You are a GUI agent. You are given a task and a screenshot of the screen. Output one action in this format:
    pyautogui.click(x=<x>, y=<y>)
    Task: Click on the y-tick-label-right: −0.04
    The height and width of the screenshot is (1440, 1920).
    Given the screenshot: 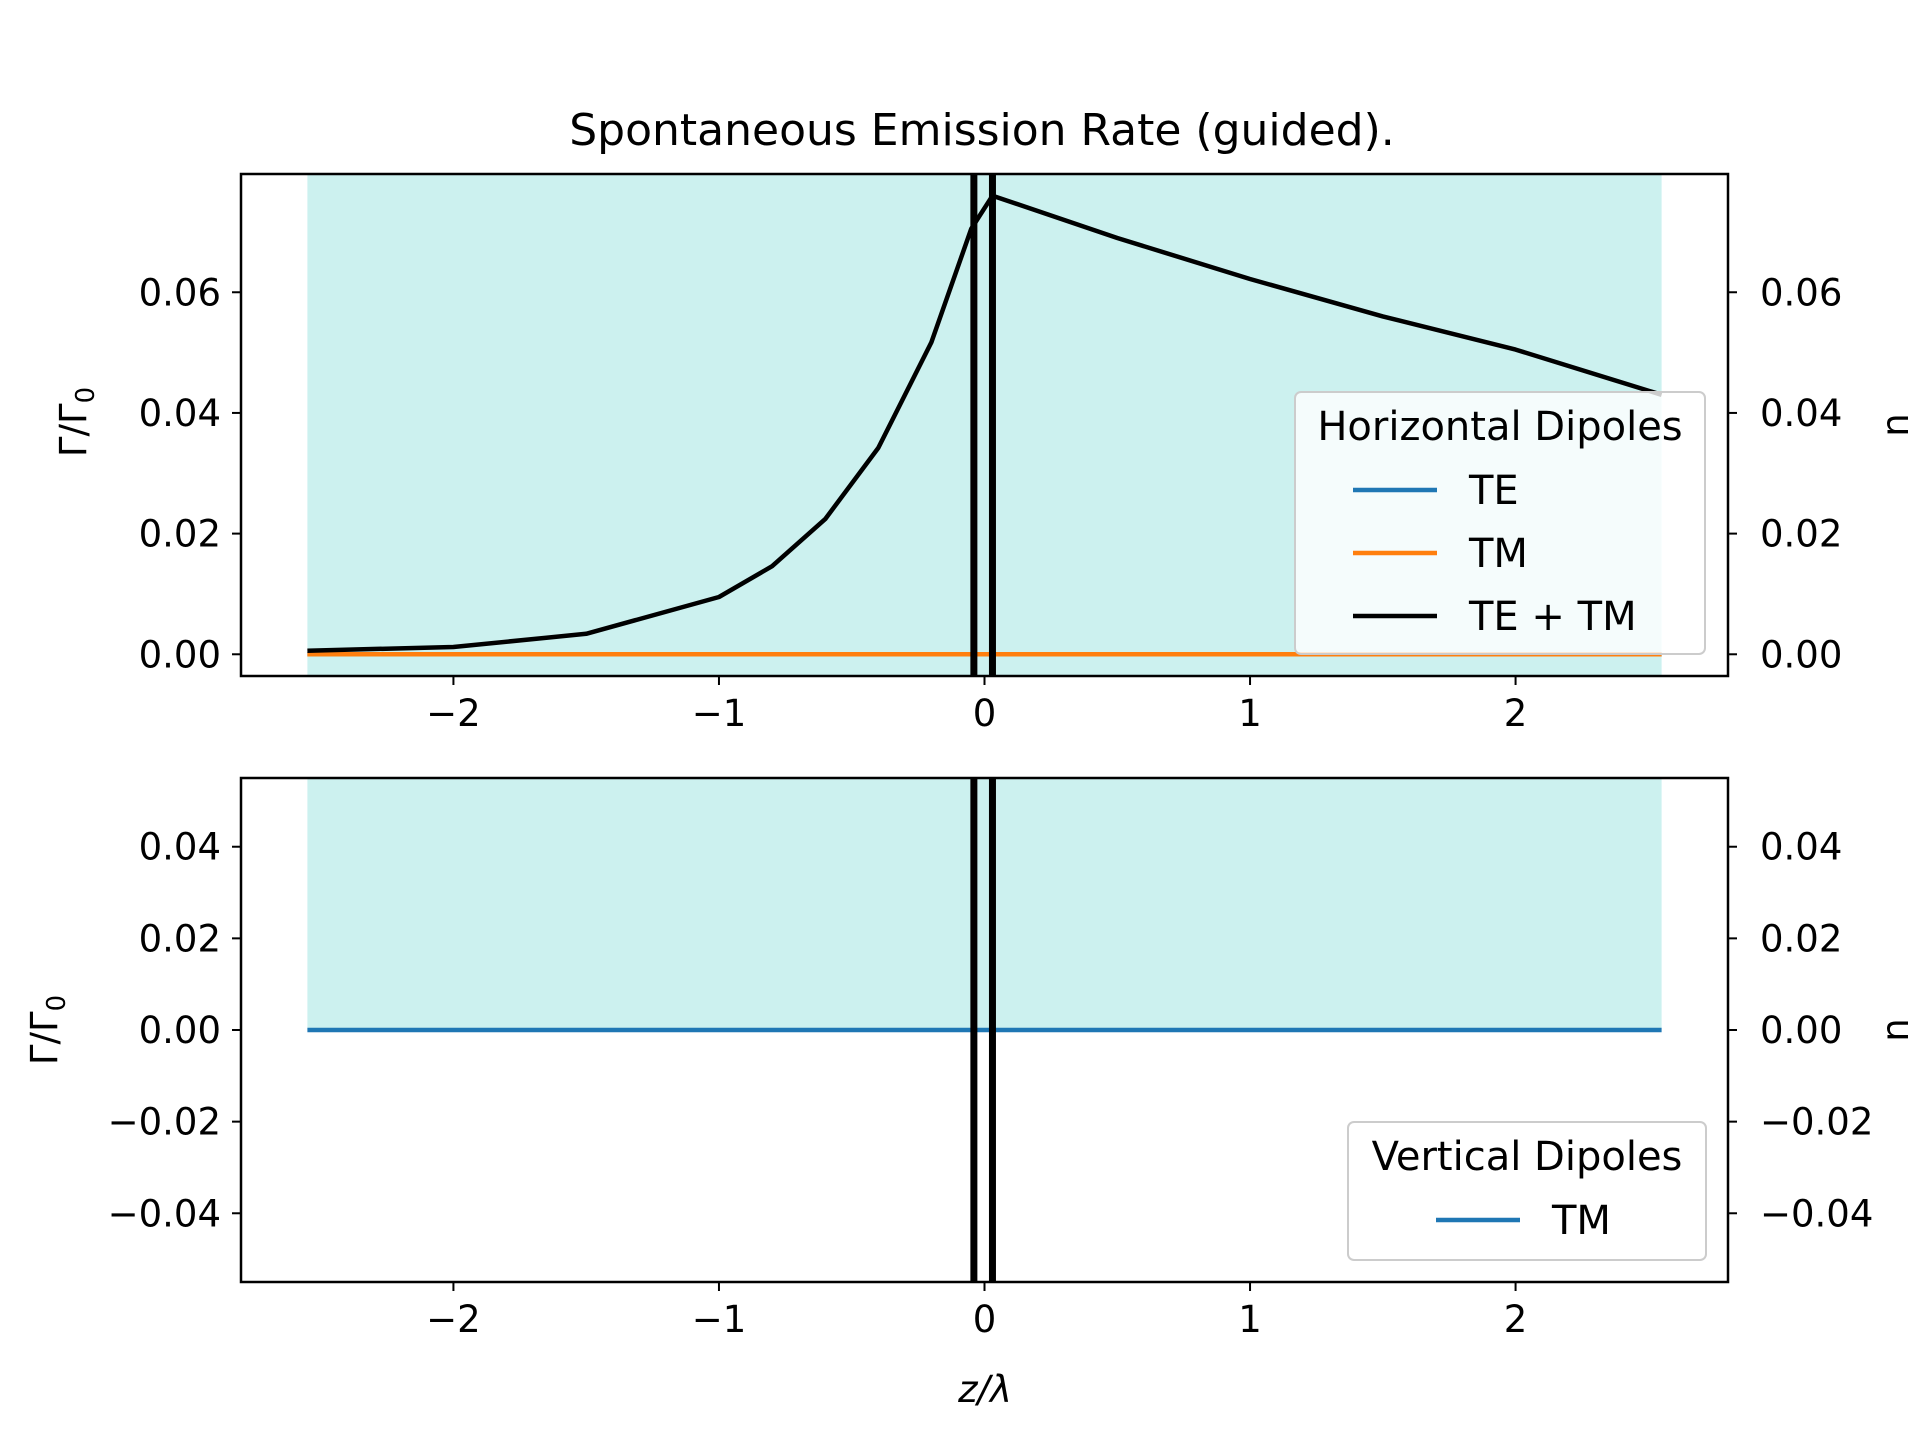 What is the action you would take?
    pyautogui.click(x=1816, y=1213)
    